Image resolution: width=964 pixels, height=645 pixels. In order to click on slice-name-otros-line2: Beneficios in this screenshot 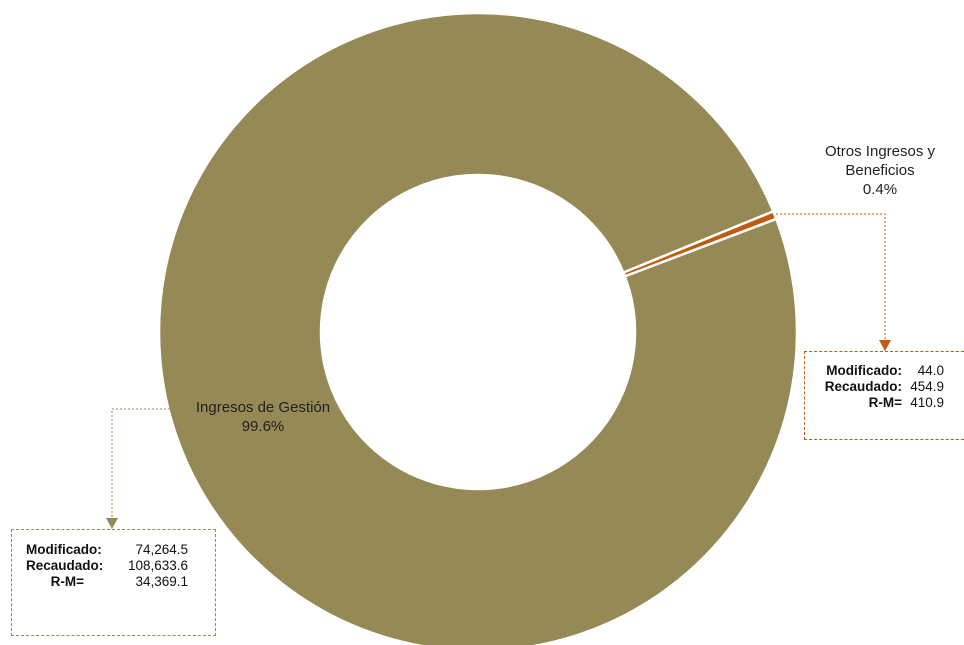, I will do `click(880, 170)`.